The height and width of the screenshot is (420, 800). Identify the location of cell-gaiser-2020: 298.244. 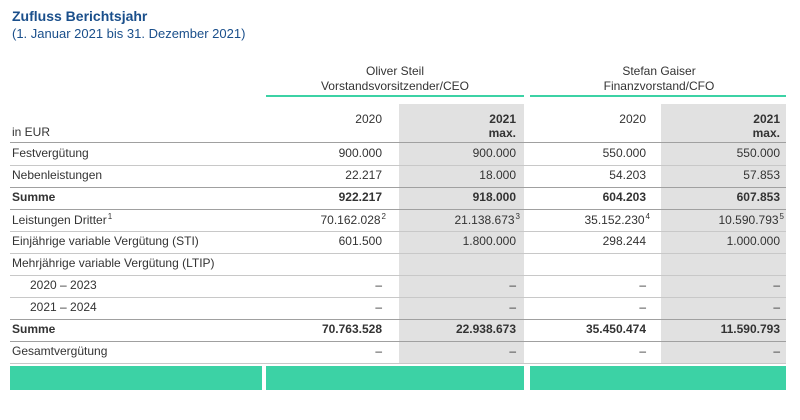
(586, 241).